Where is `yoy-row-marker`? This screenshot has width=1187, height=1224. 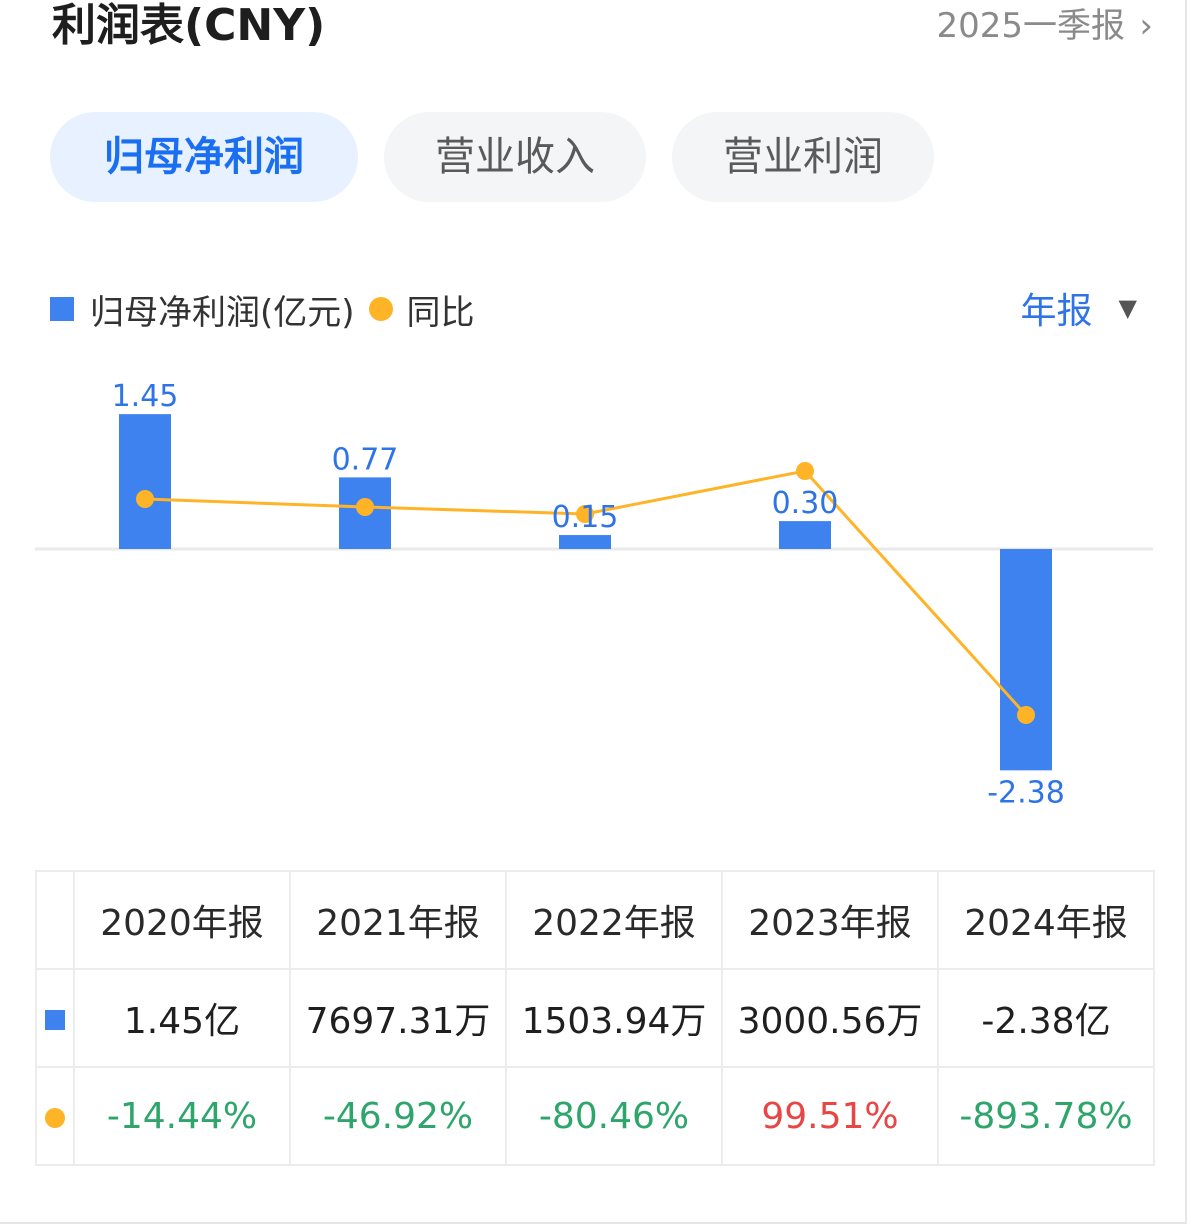
yoy-row-marker is located at coordinates (55, 1116).